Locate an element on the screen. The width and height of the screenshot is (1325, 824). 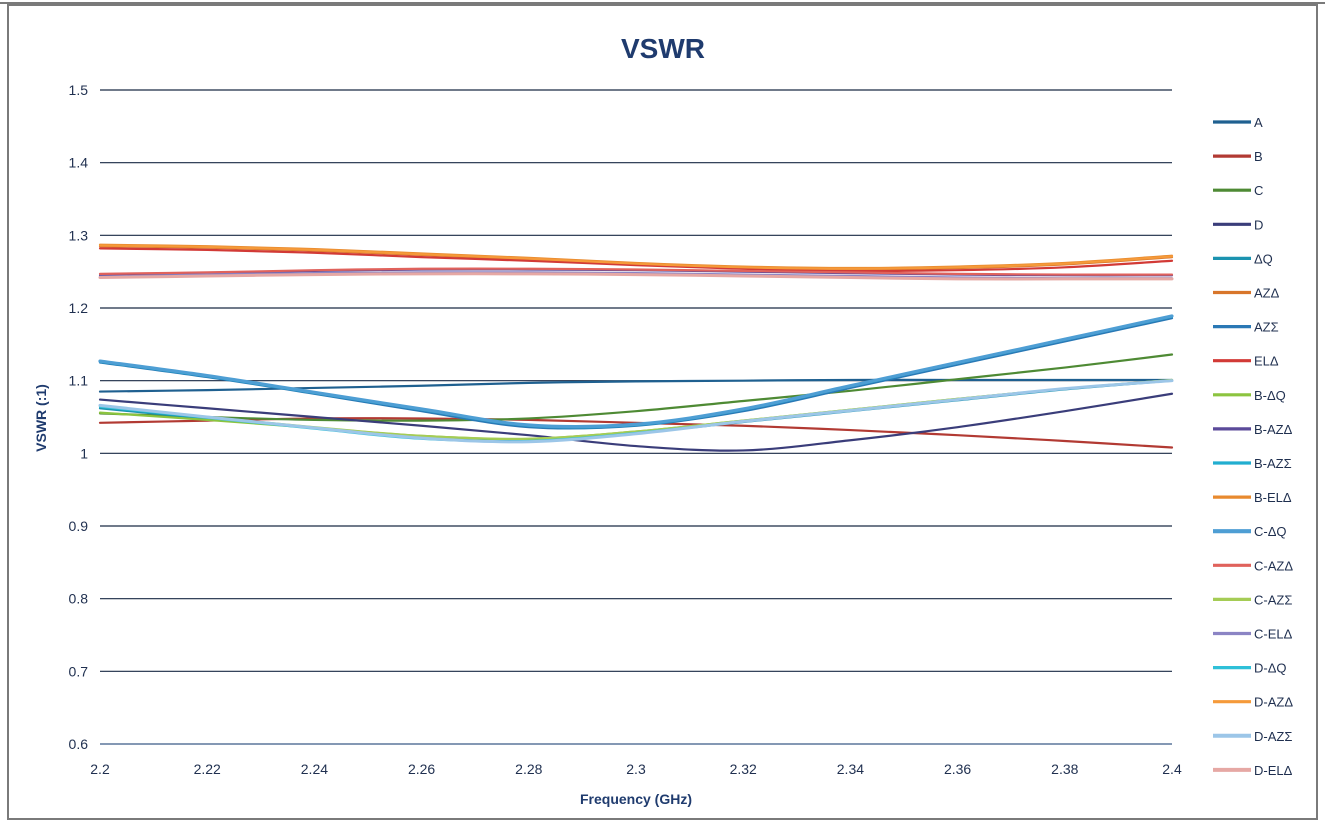
legend-label: D is located at coordinates (1258, 224).